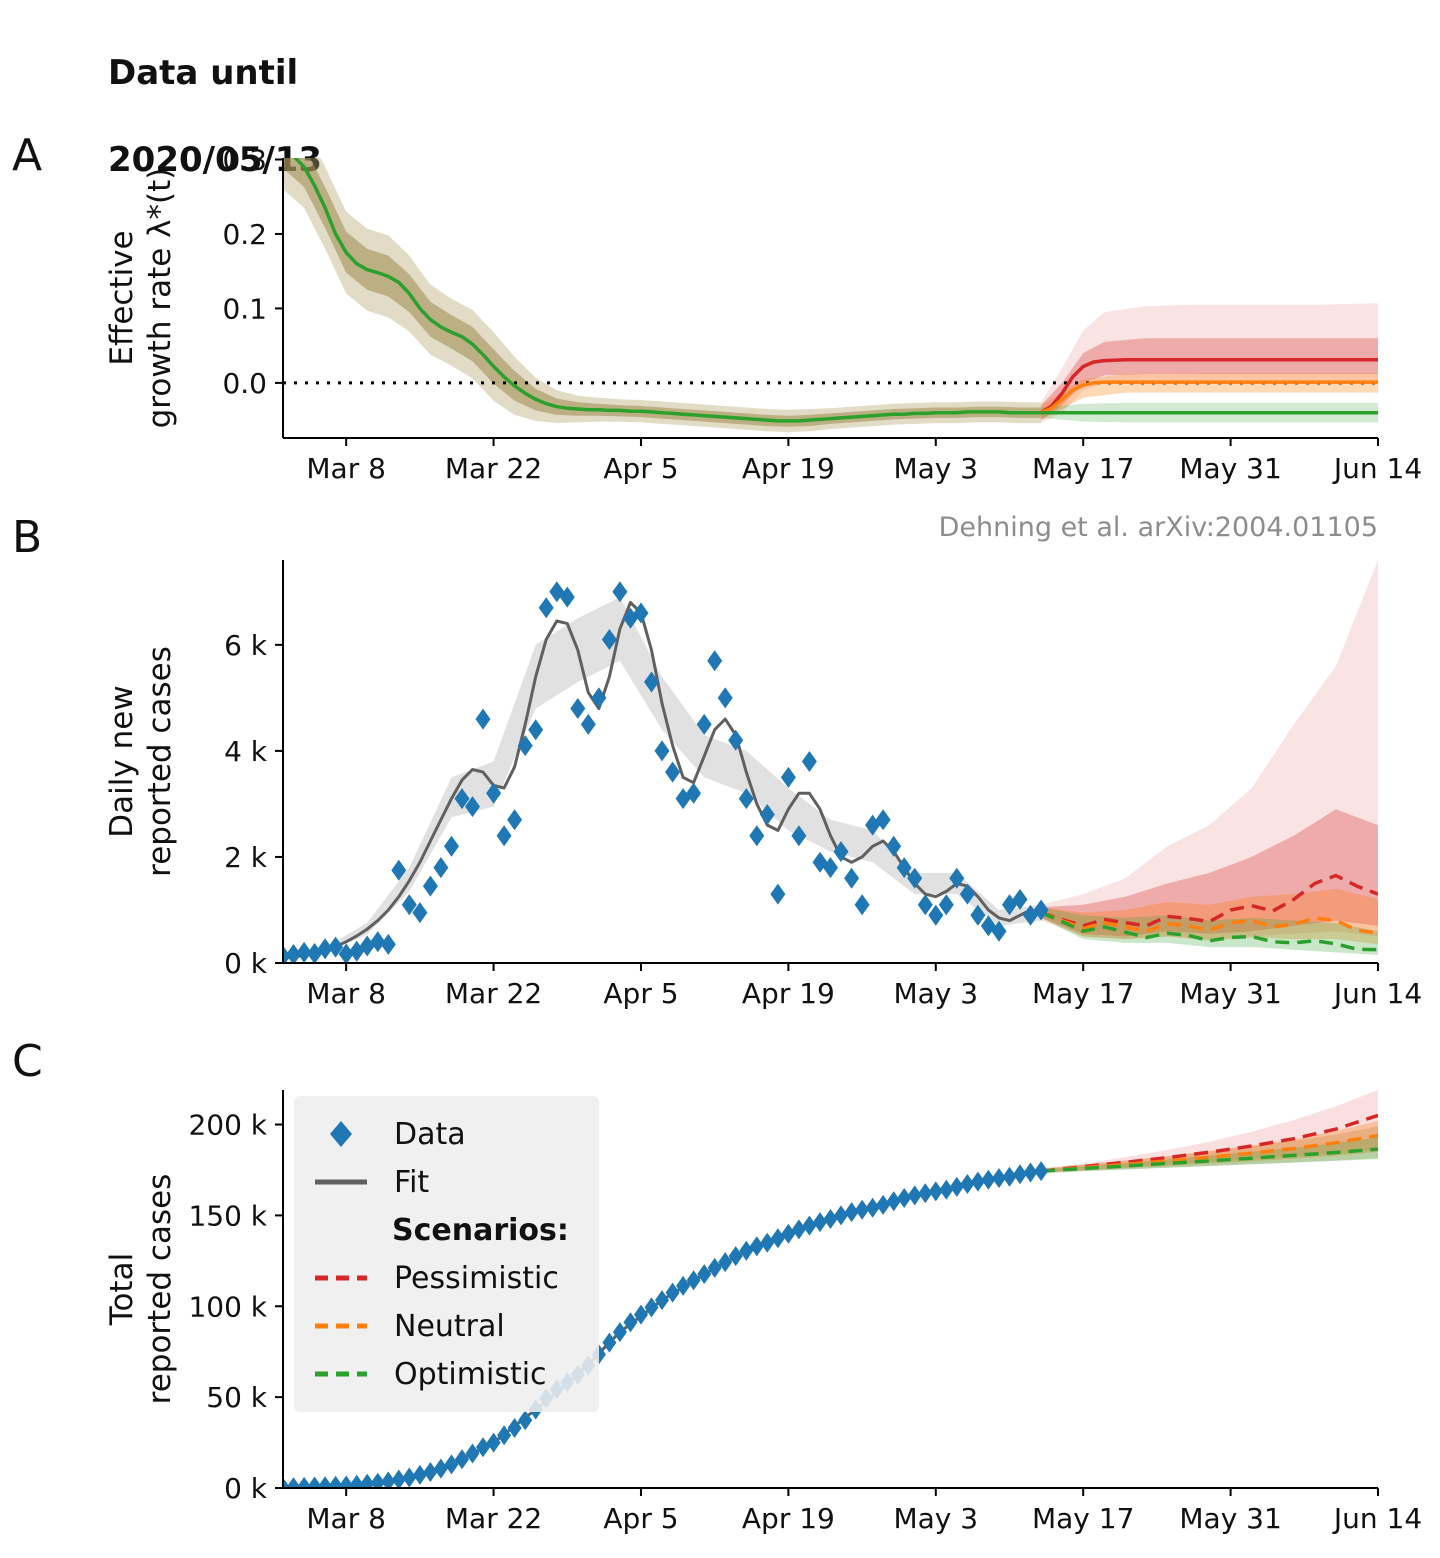 This screenshot has height=1558, width=1440. Describe the element at coordinates (27, 537) in the screenshot. I see `panel-label-b: B` at that location.